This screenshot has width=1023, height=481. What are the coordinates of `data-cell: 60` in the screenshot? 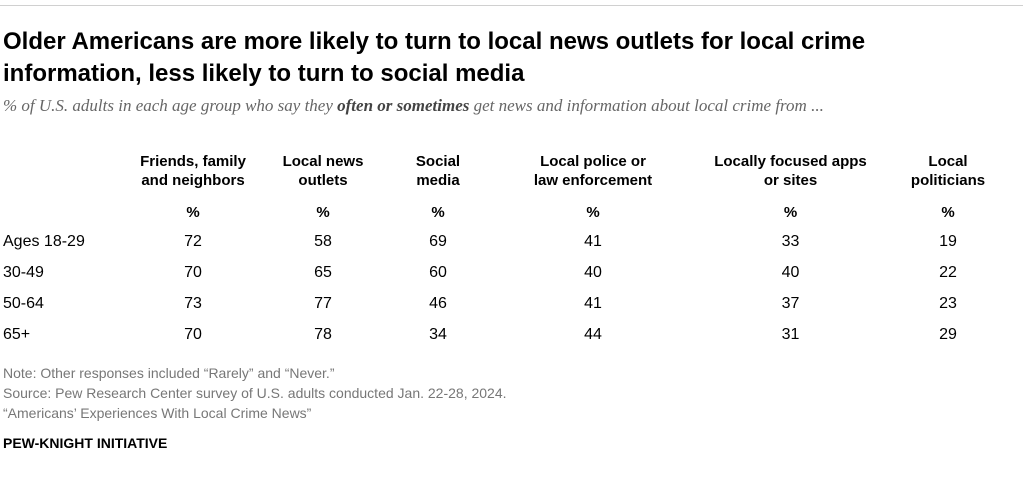 It's located at (438, 272).